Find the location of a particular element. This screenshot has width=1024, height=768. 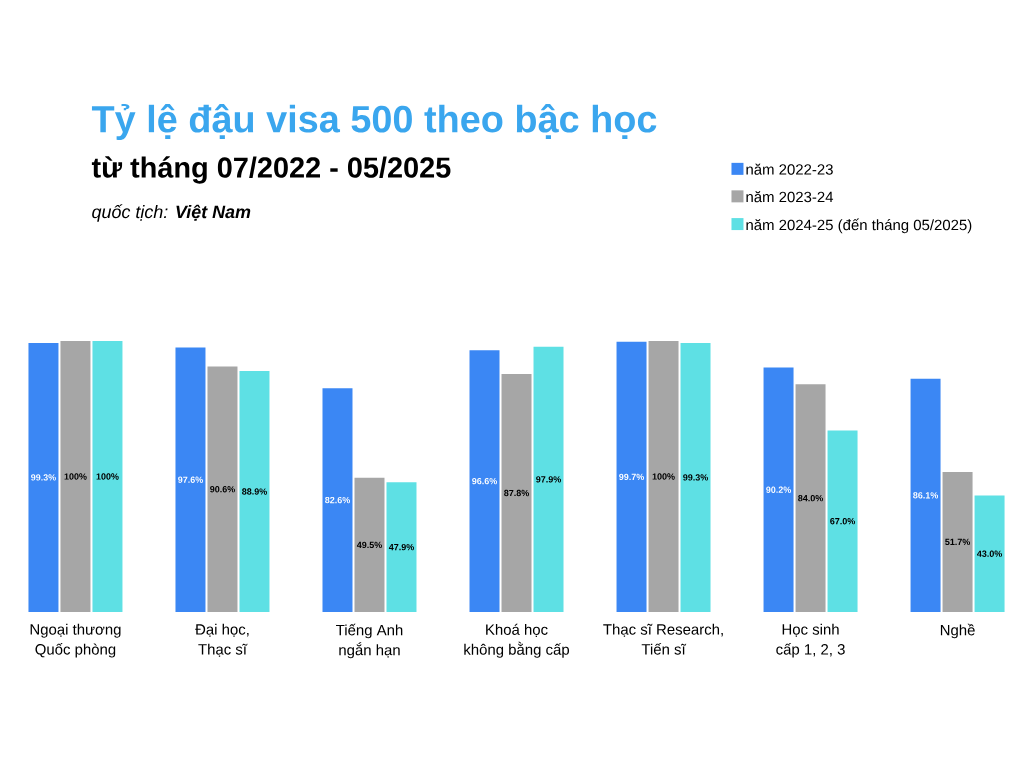

data-label: 97.6% is located at coordinates (190, 479).